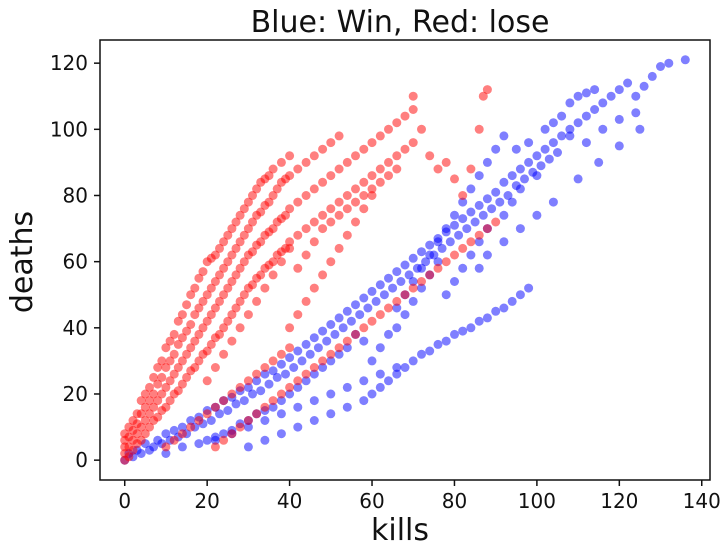  What do you see at coordinates (124, 501) in the screenshot?
I see `x-tick-label: 0` at bounding box center [124, 501].